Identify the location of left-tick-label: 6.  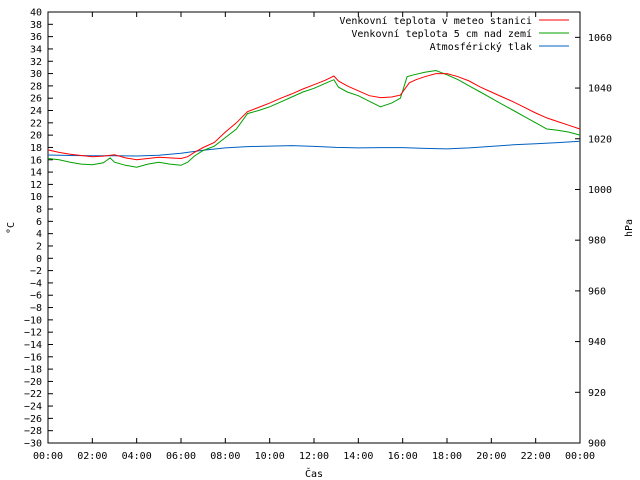
(39, 222).